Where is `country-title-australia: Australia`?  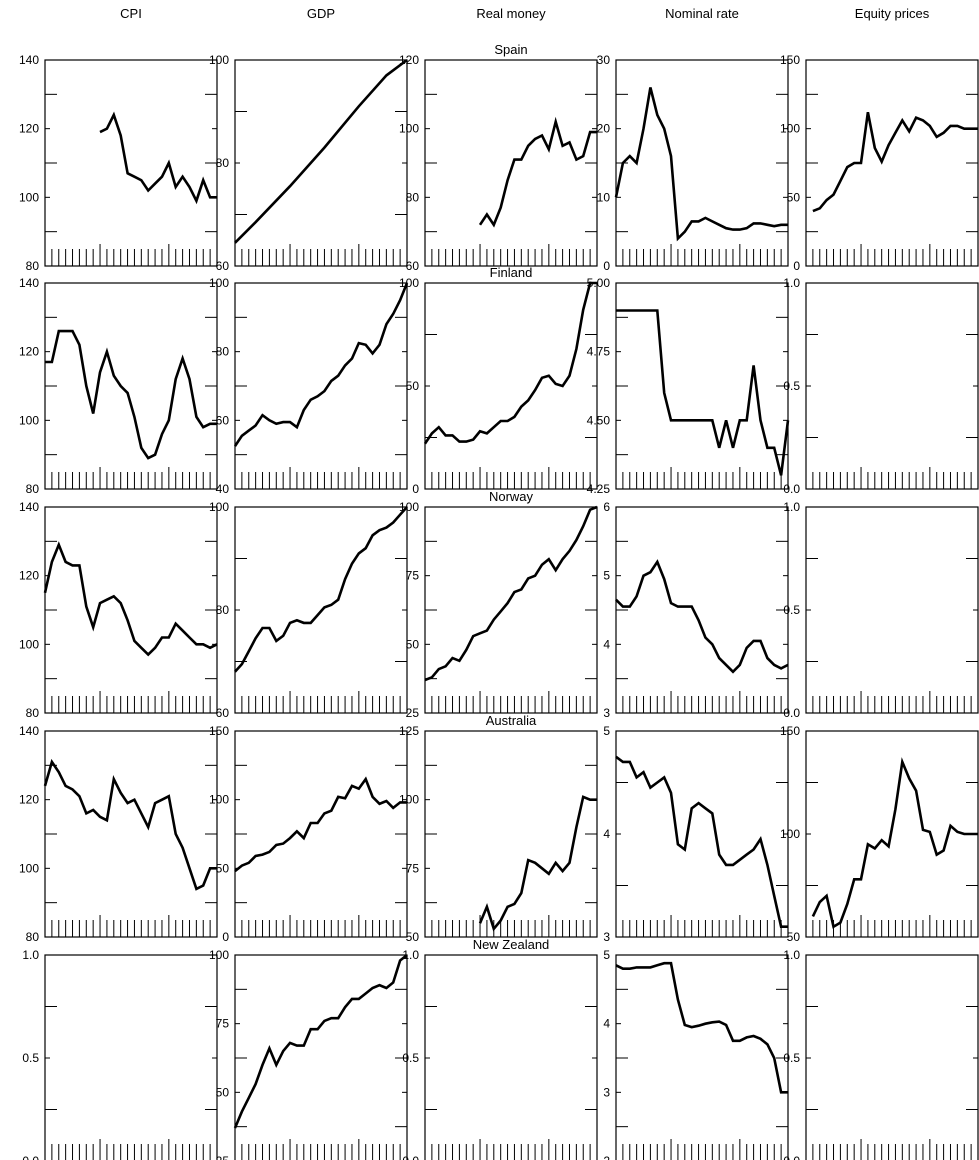
country-title-australia: Australia is located at coordinates (511, 720).